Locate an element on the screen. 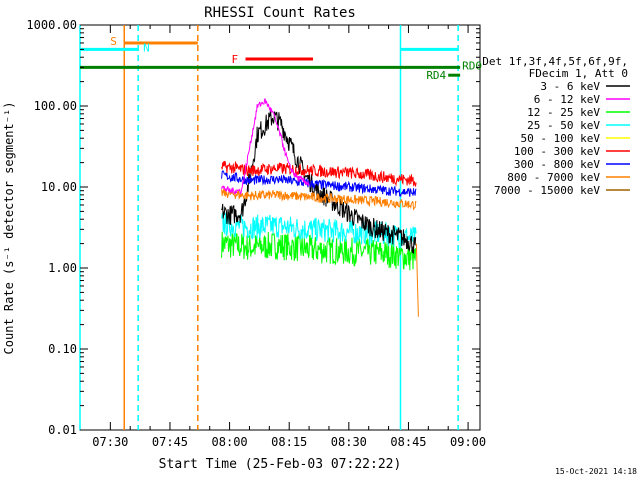 This screenshot has height=480, width=640. series-line-6-12- is located at coordinates (265, 146).